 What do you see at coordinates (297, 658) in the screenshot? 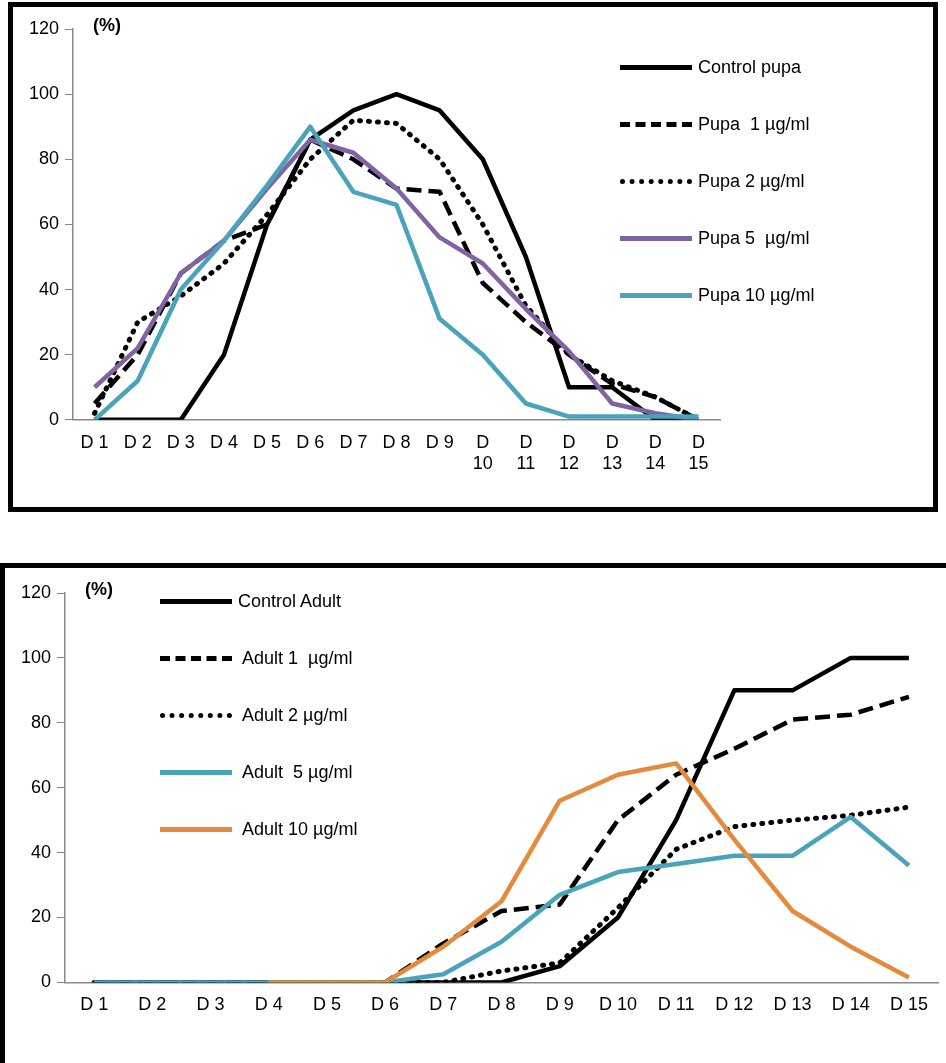
I see `legend-label: Adult 1 µg/ml` at bounding box center [297, 658].